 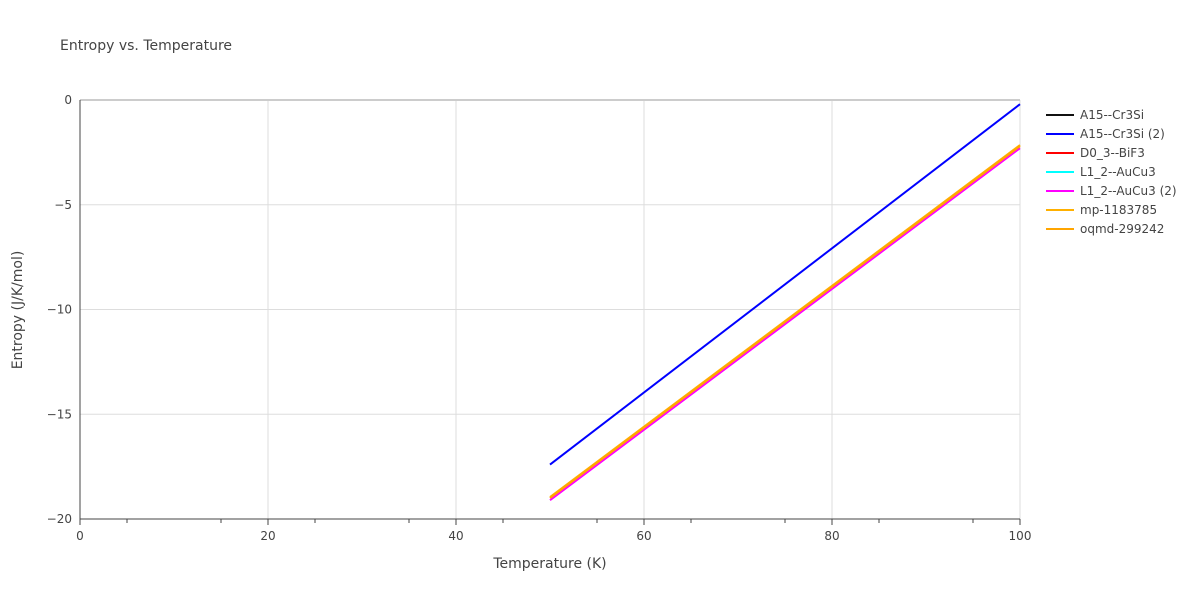 I want to click on x-tick-label: 0, so click(x=80, y=536).